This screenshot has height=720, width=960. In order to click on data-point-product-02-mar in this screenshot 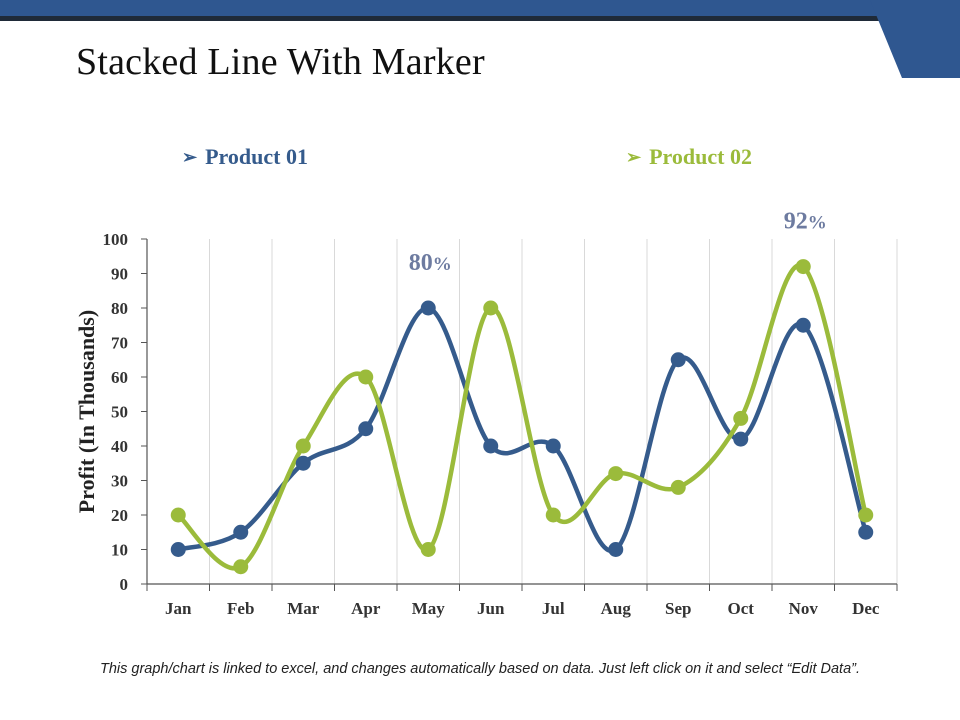, I will do `click(303, 446)`.